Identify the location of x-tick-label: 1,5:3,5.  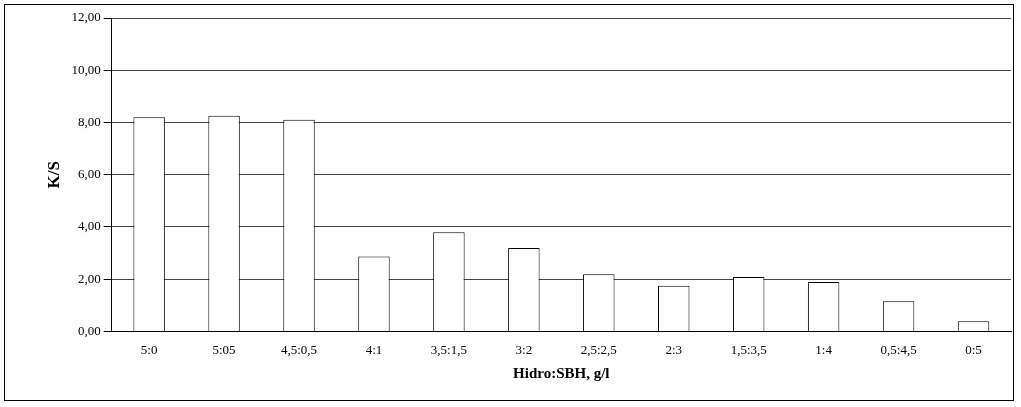
(748, 349).